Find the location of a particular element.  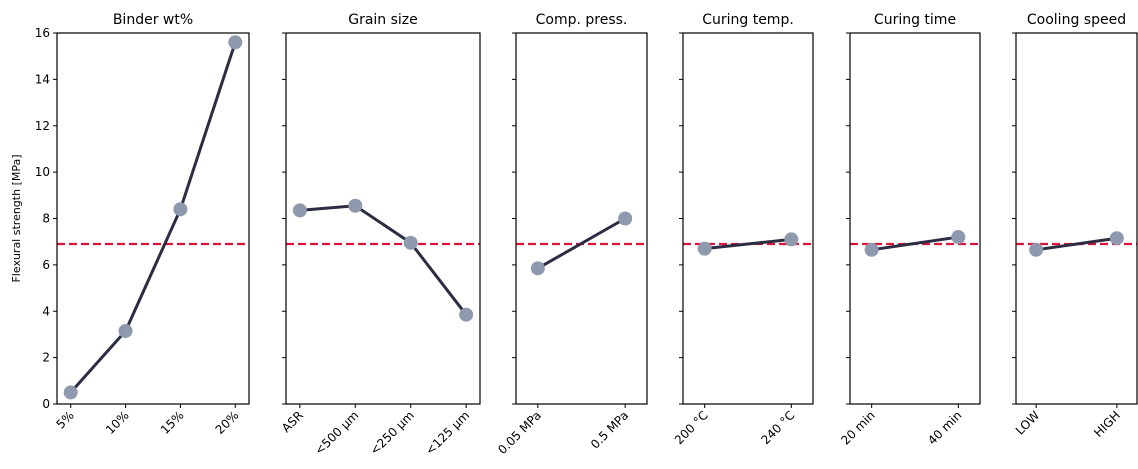

y-axis-label: Flexural strength [MPa] is located at coordinates (16, 218).